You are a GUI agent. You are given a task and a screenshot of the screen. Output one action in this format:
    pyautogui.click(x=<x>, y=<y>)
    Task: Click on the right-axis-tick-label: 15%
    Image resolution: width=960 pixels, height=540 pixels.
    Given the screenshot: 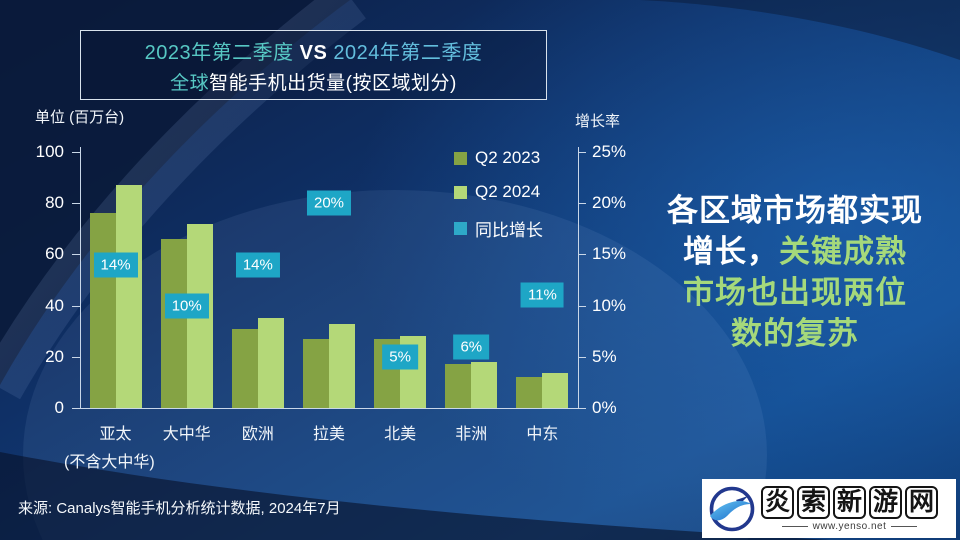 What is the action you would take?
    pyautogui.click(x=609, y=254)
    